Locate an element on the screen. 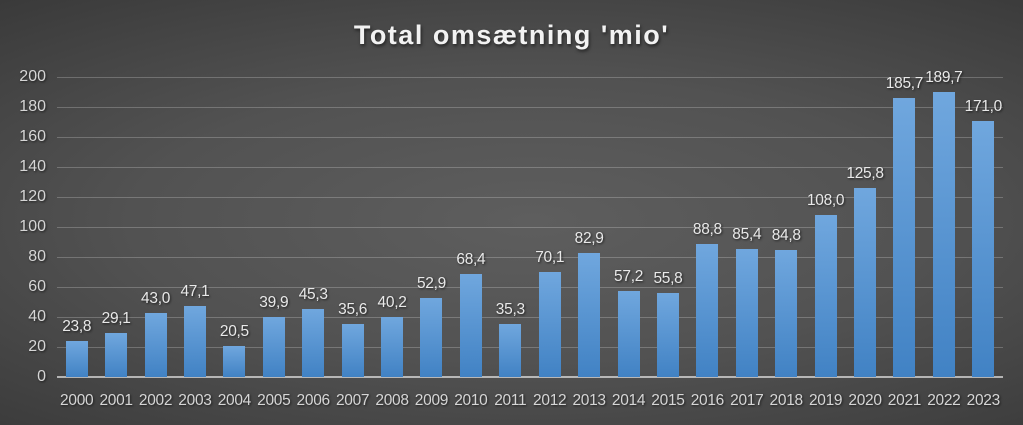 Image resolution: width=1023 pixels, height=425 pixels. y-tick-label: 40 is located at coordinates (37, 316).